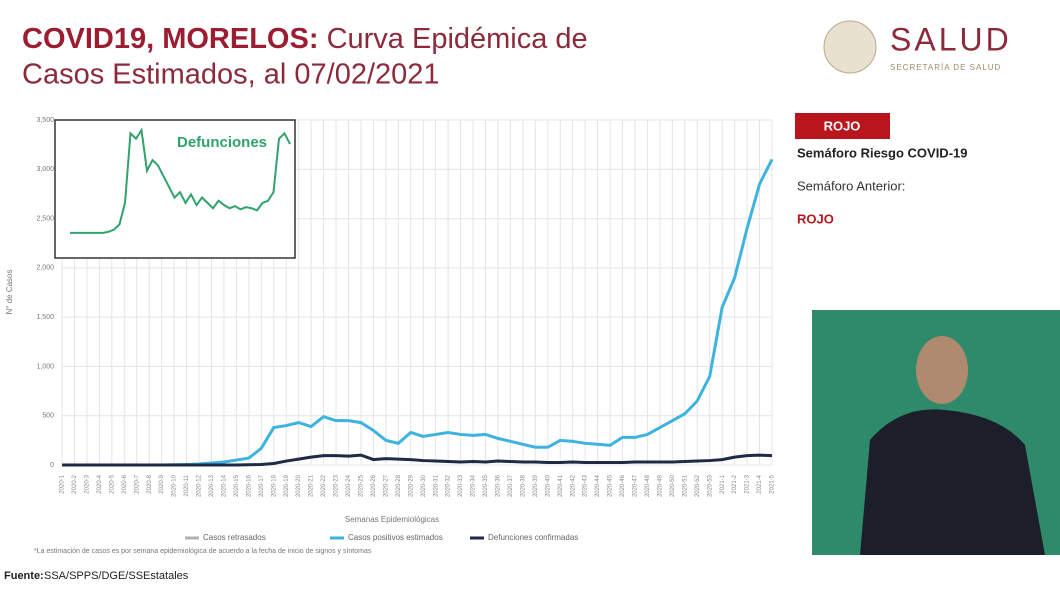 The width and height of the screenshot is (1060, 603). Describe the element at coordinates (349, 485) in the screenshot. I see `x-tick-label: 2020-24` at that location.